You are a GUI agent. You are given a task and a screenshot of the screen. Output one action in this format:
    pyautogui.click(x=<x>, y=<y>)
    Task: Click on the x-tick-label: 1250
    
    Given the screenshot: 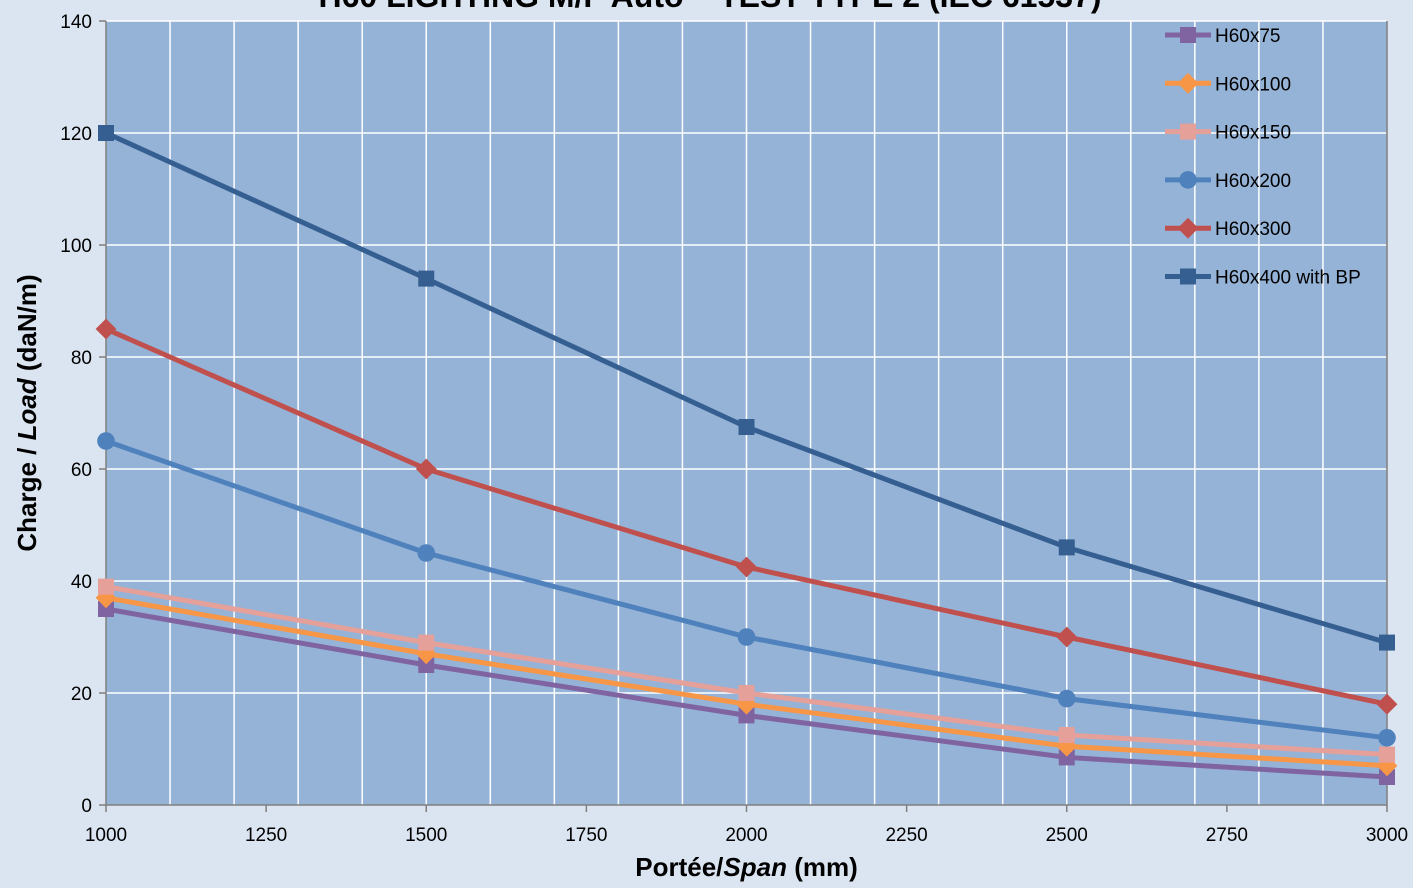 What is the action you would take?
    pyautogui.click(x=266, y=835)
    